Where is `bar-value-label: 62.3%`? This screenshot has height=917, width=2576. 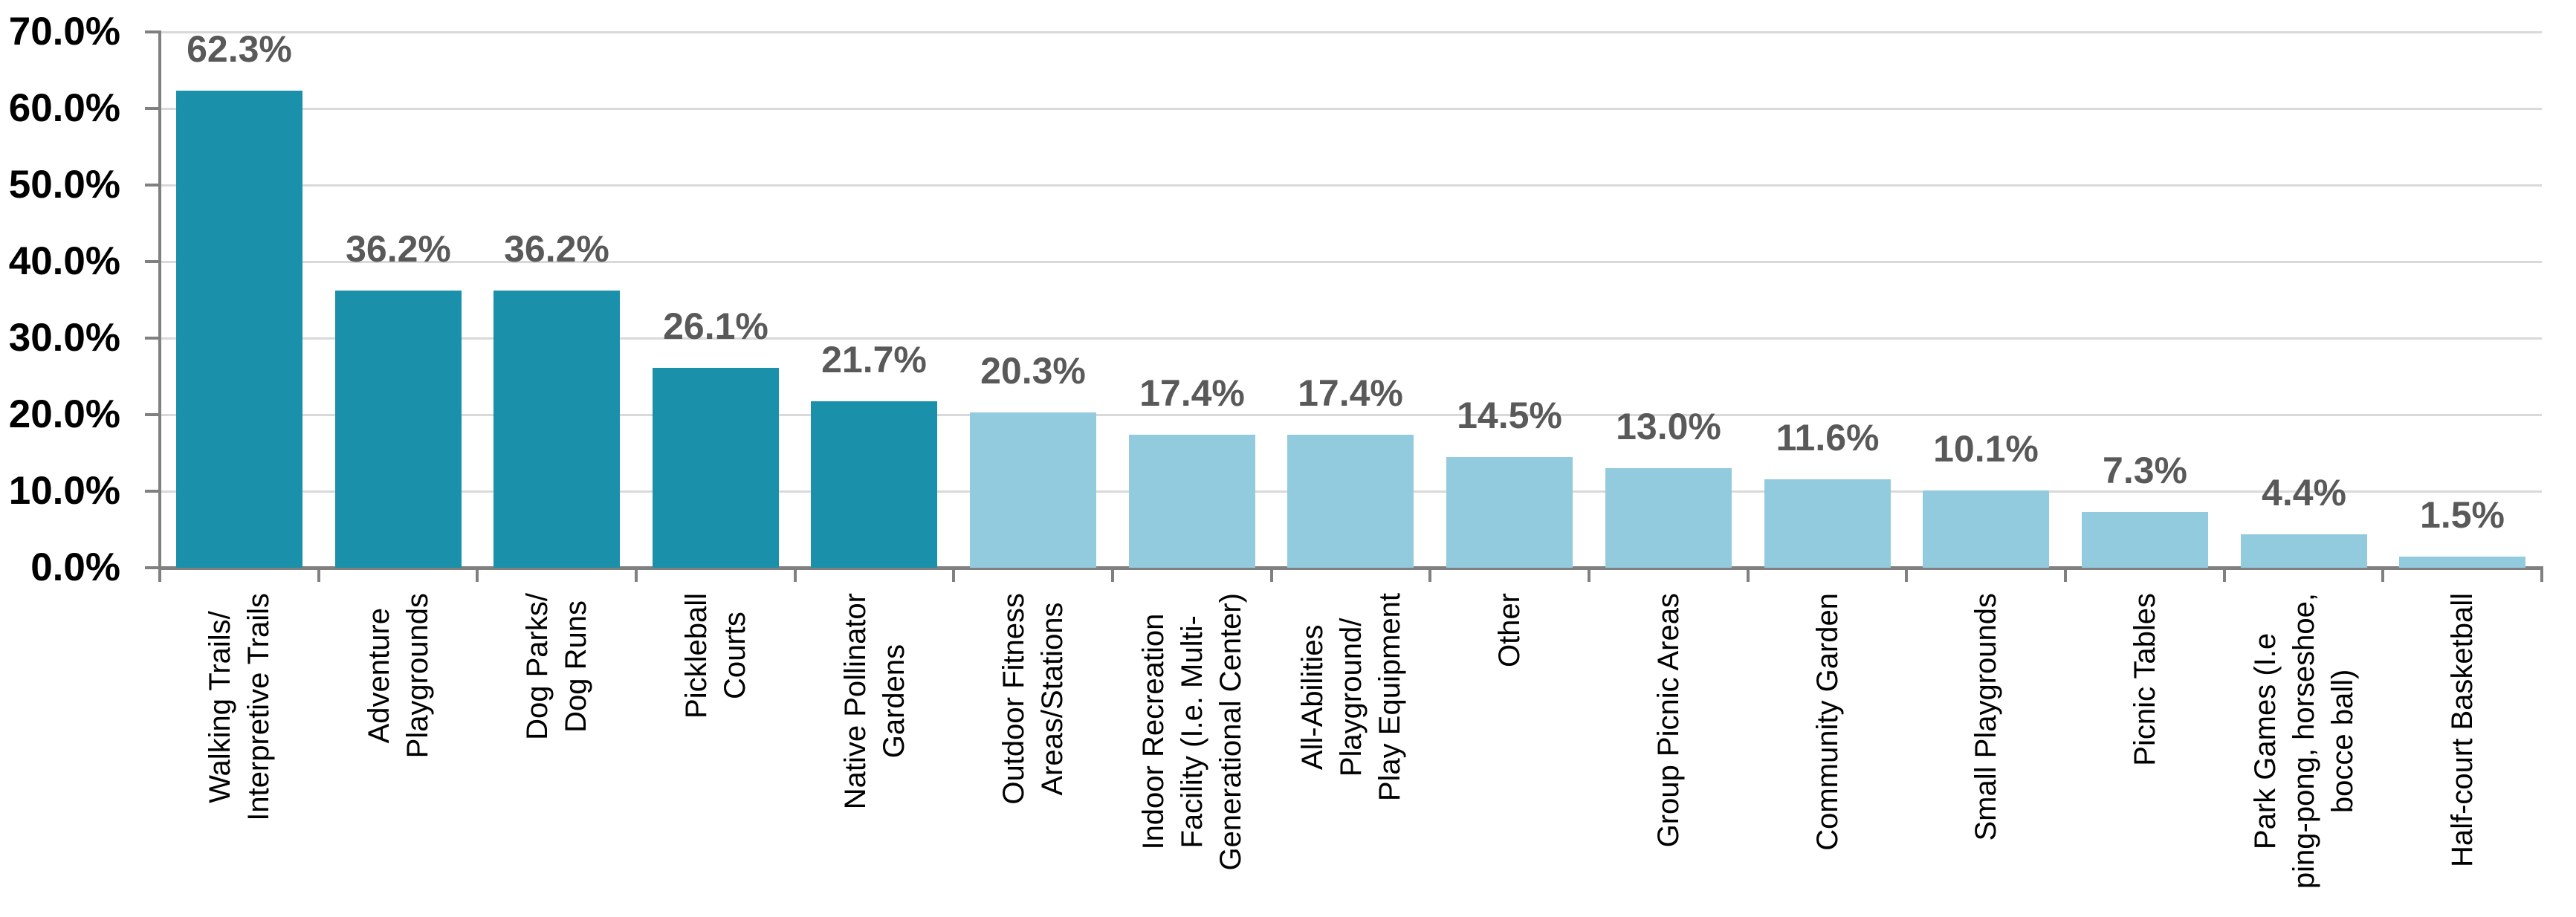
bar-value-label: 62.3% is located at coordinates (239, 49).